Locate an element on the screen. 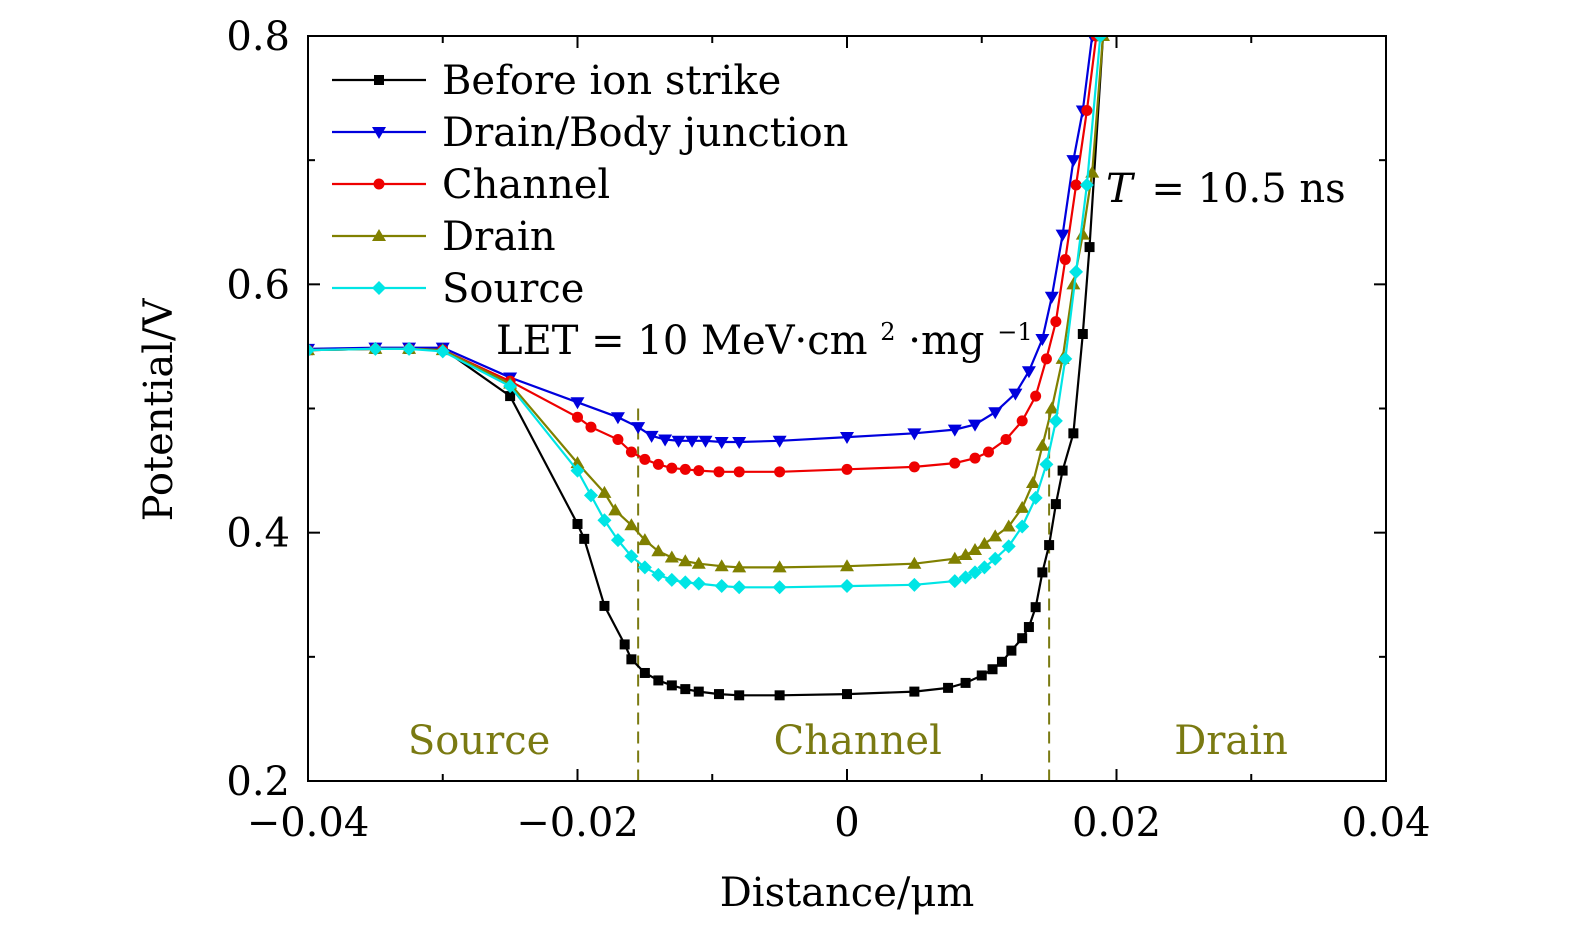  y-axis-label: Potential/V is located at coordinates (159, 410).